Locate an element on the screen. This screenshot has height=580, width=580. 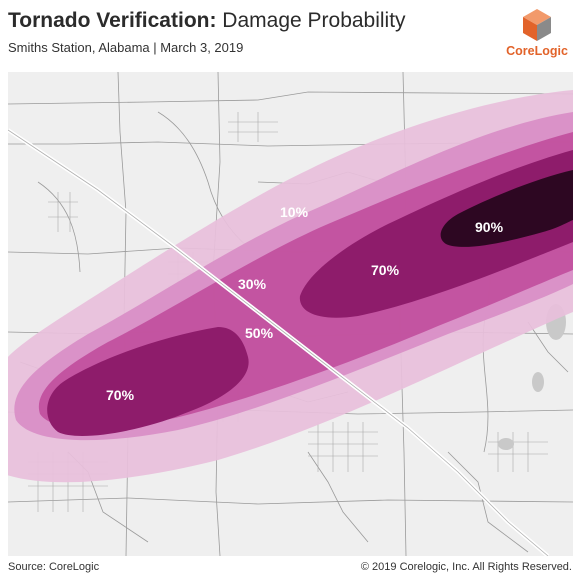
page-title: Tornado Verification: Damage Probability is located at coordinates (207, 21).